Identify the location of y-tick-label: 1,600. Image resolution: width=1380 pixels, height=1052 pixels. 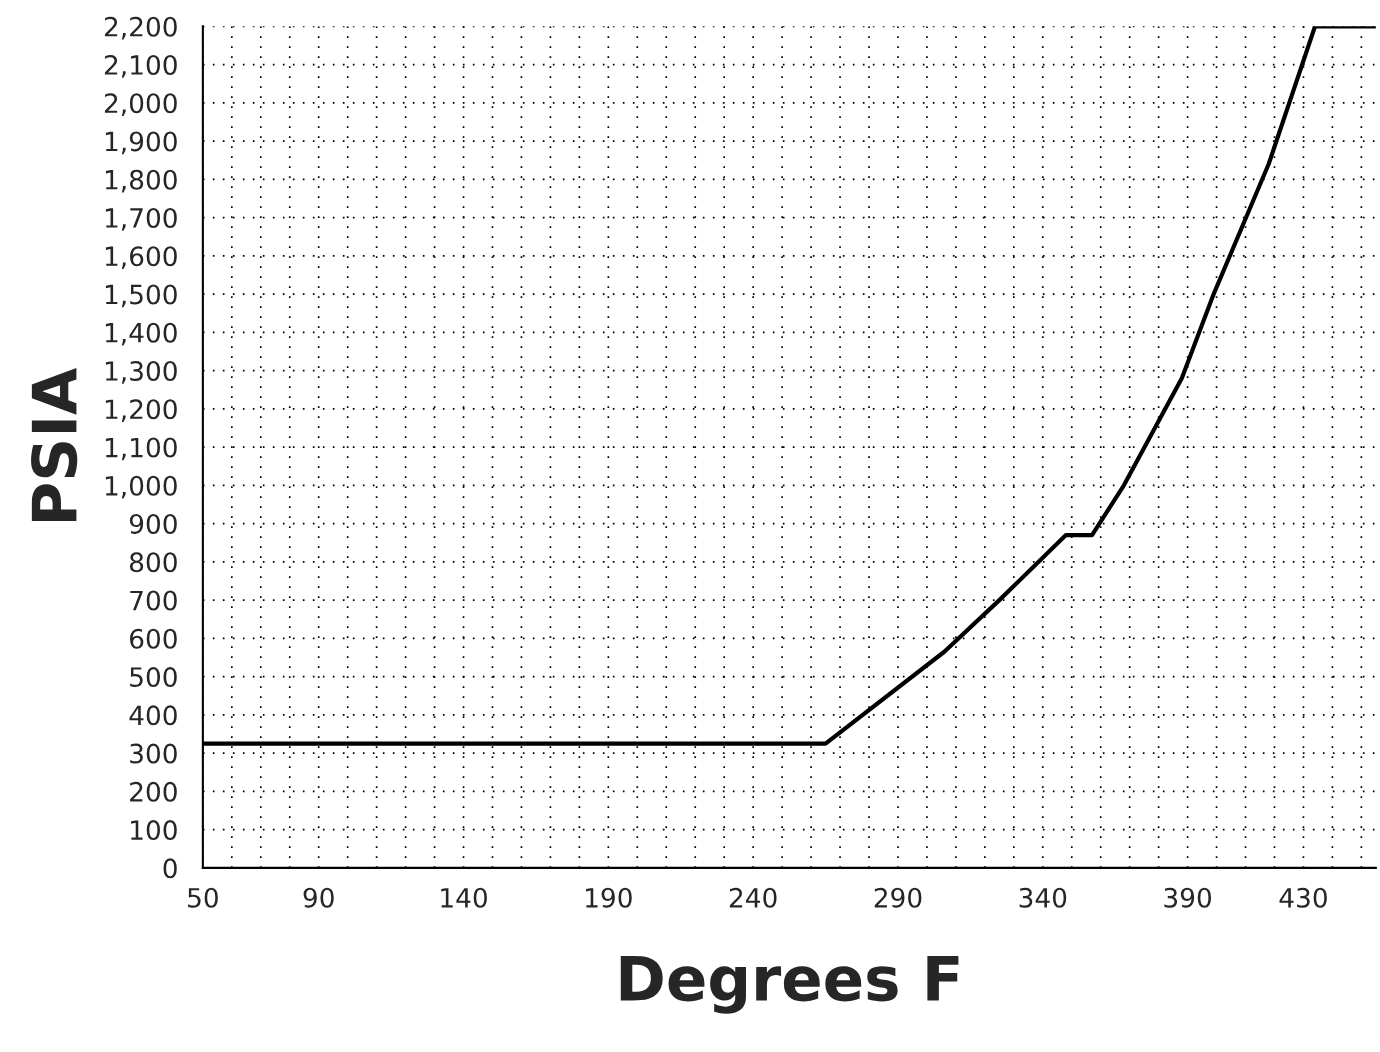
(141, 257).